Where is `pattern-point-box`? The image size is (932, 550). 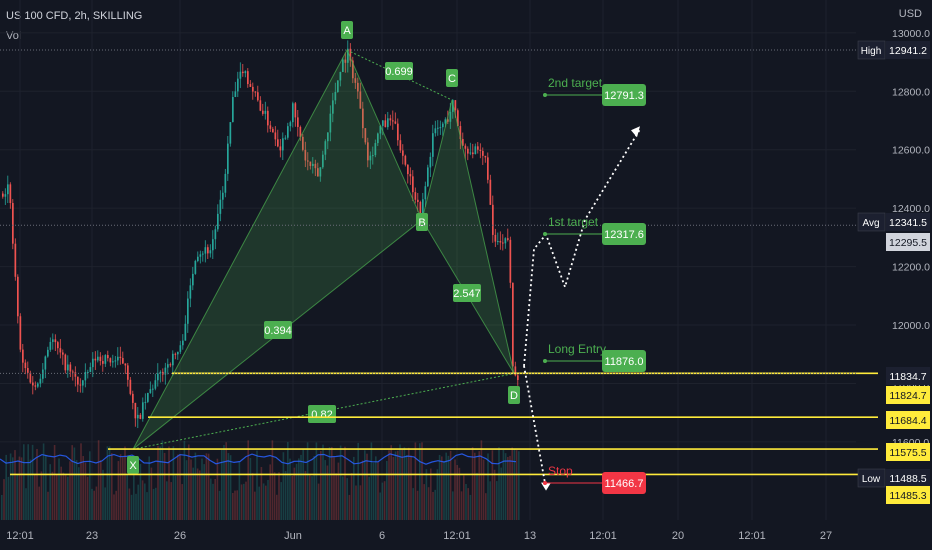 pattern-point-box is located at coordinates (452, 78).